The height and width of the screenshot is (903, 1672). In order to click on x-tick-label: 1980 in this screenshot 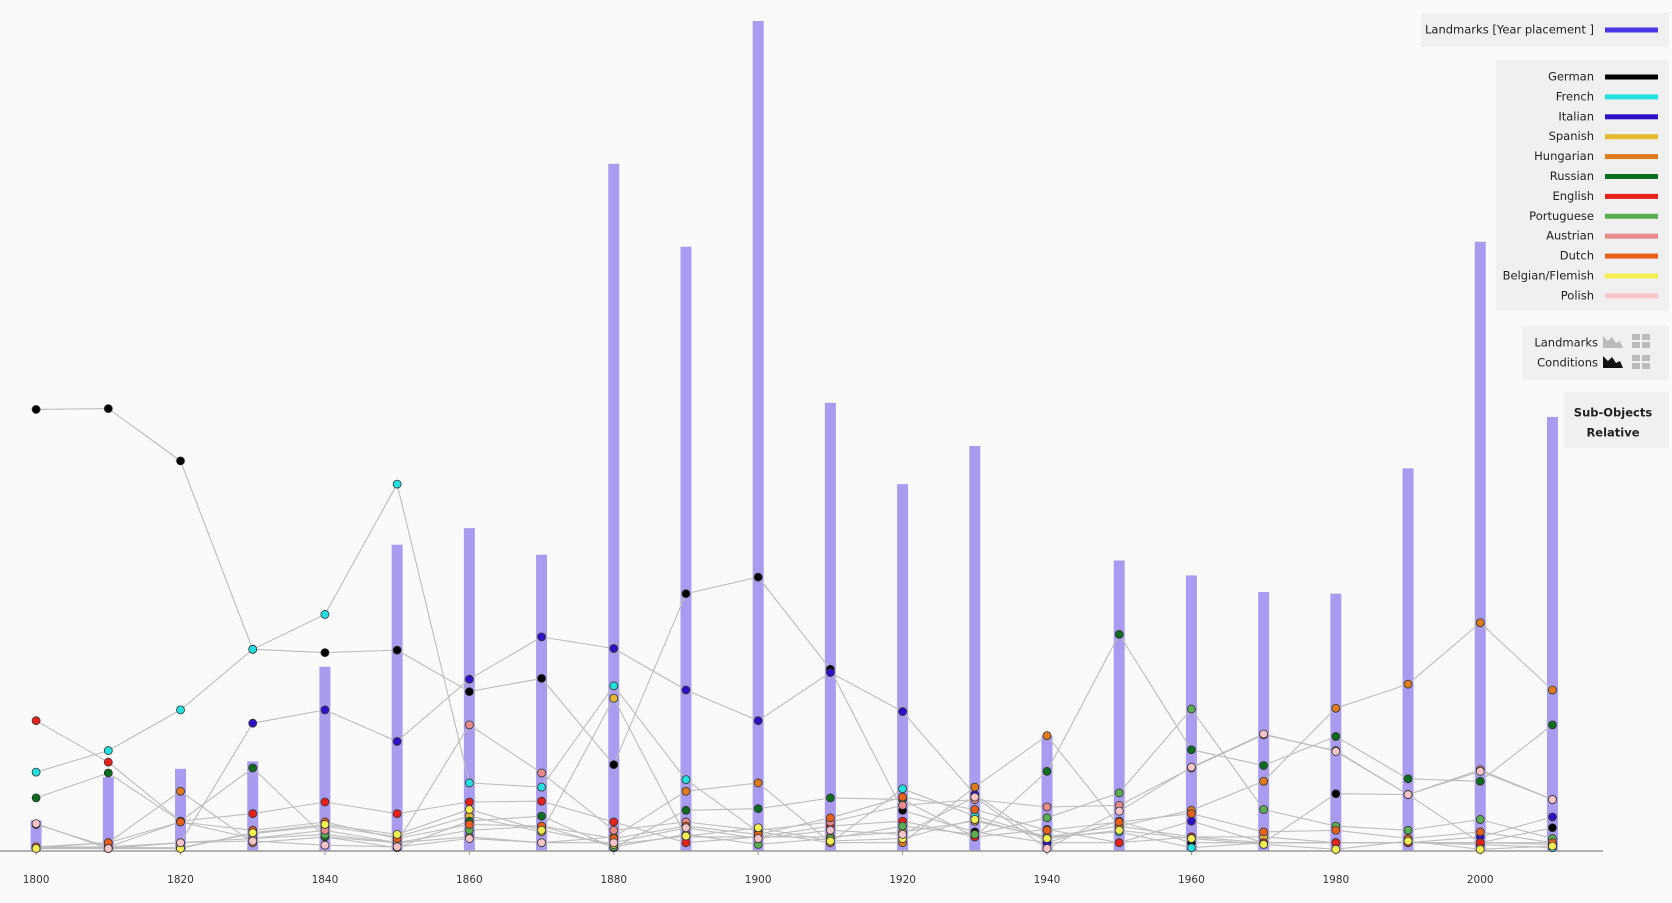, I will do `click(1335, 880)`.